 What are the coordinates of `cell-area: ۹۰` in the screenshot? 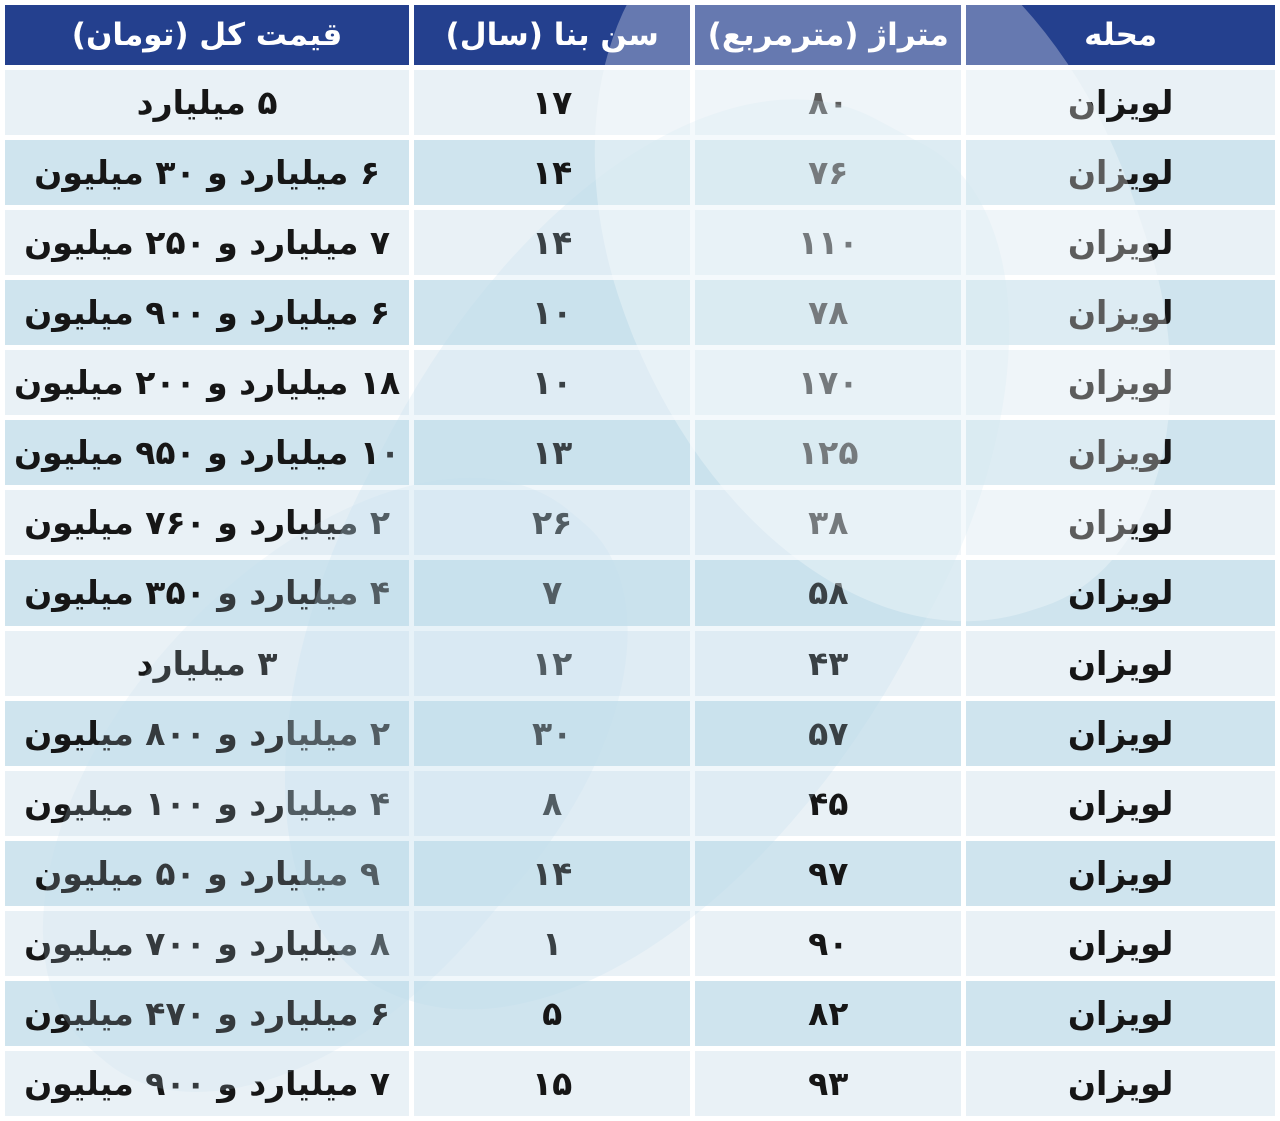 It's located at (828, 943).